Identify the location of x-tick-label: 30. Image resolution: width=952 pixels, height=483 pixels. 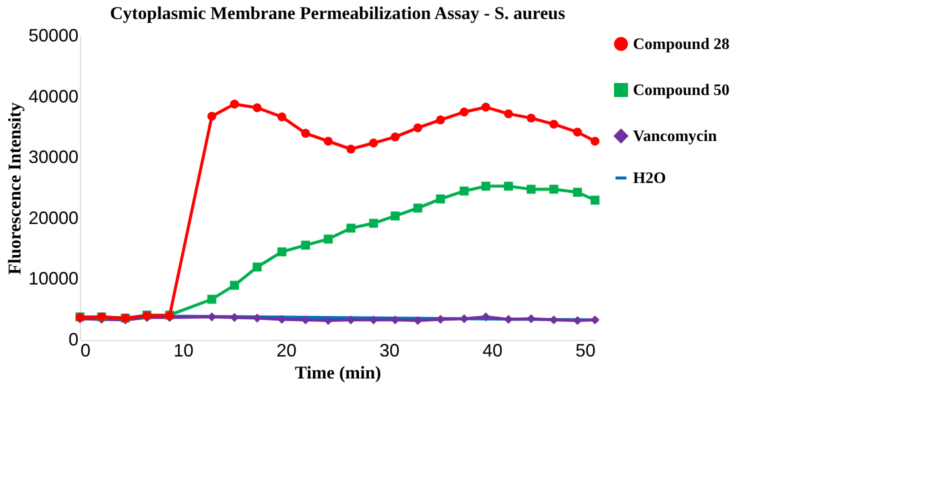
(389, 350).